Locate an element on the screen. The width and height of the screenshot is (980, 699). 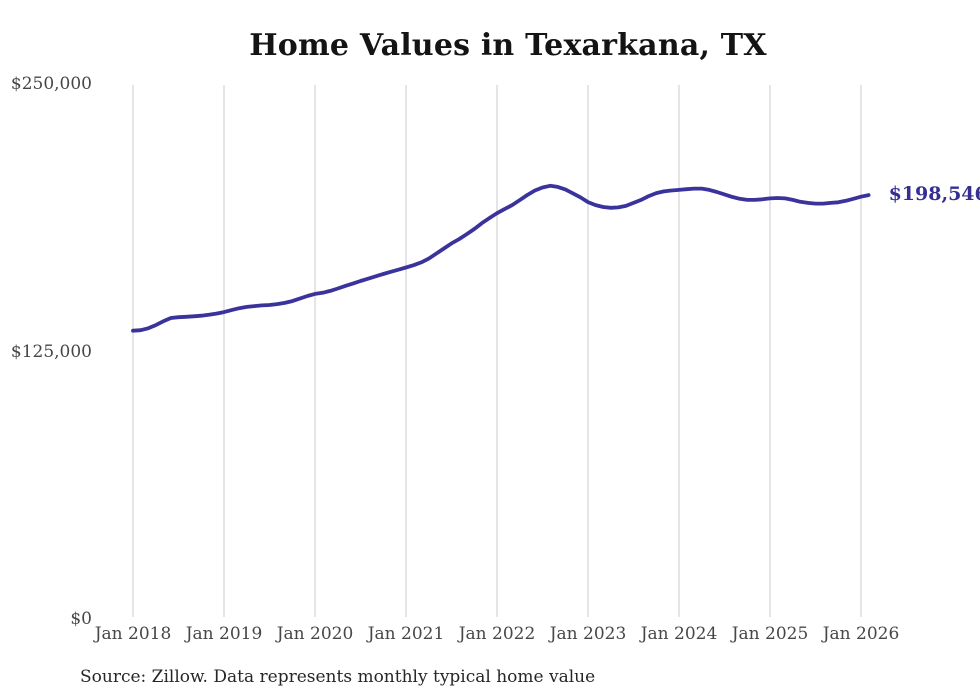
x-axis-label: Jan 2019 is located at coordinates (224, 634).